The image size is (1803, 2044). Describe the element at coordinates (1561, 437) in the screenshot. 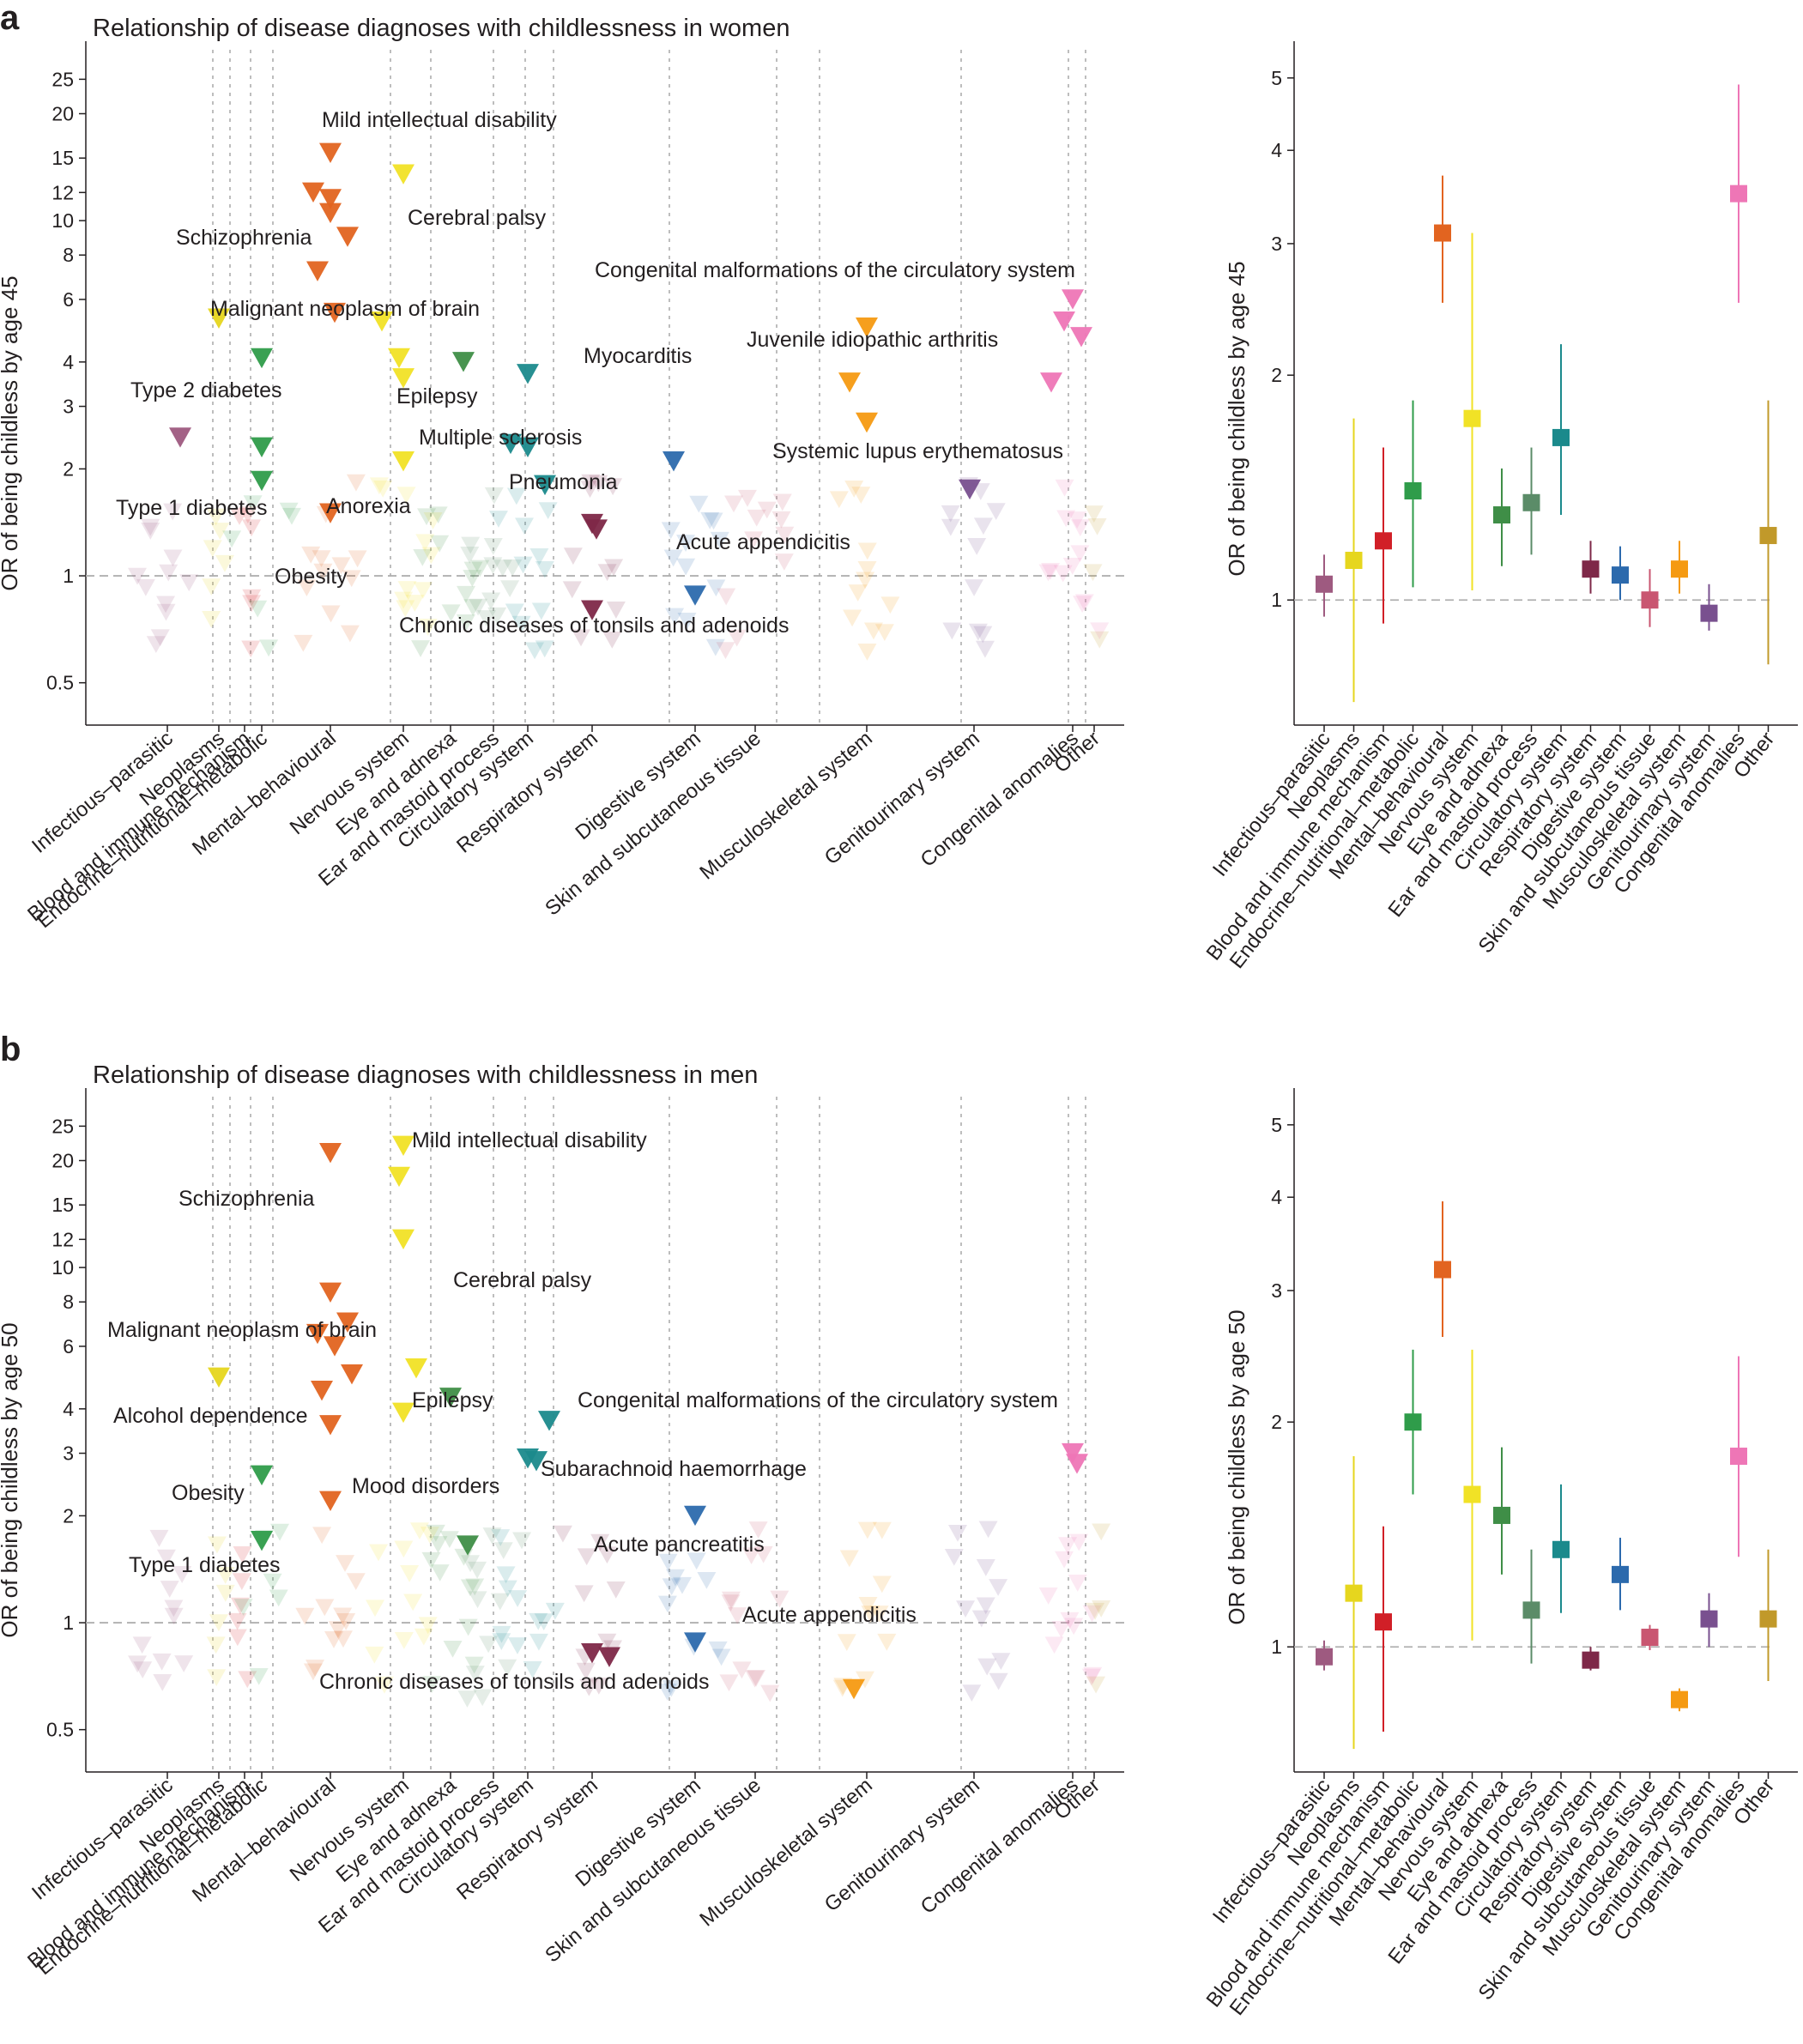

I see `estimate-marker-circulatory-system` at that location.